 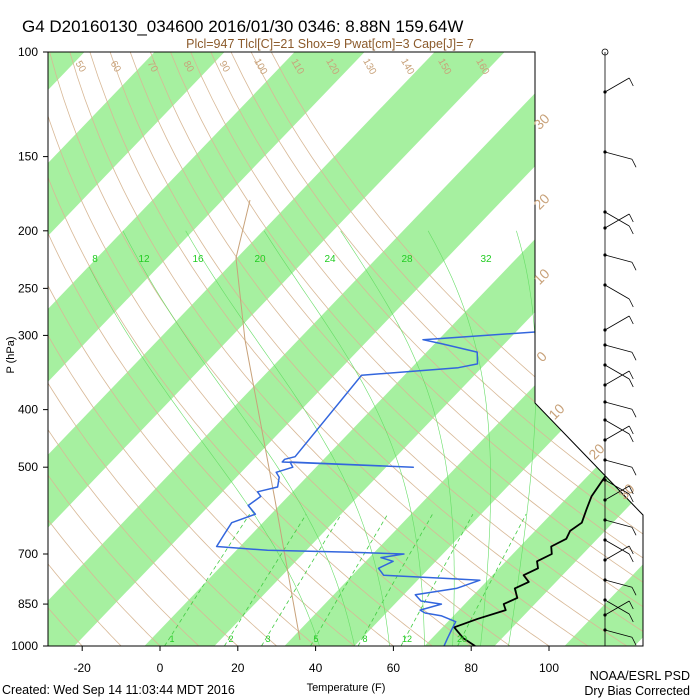 I want to click on y-axis-label: P (hPa), so click(x=11, y=354).